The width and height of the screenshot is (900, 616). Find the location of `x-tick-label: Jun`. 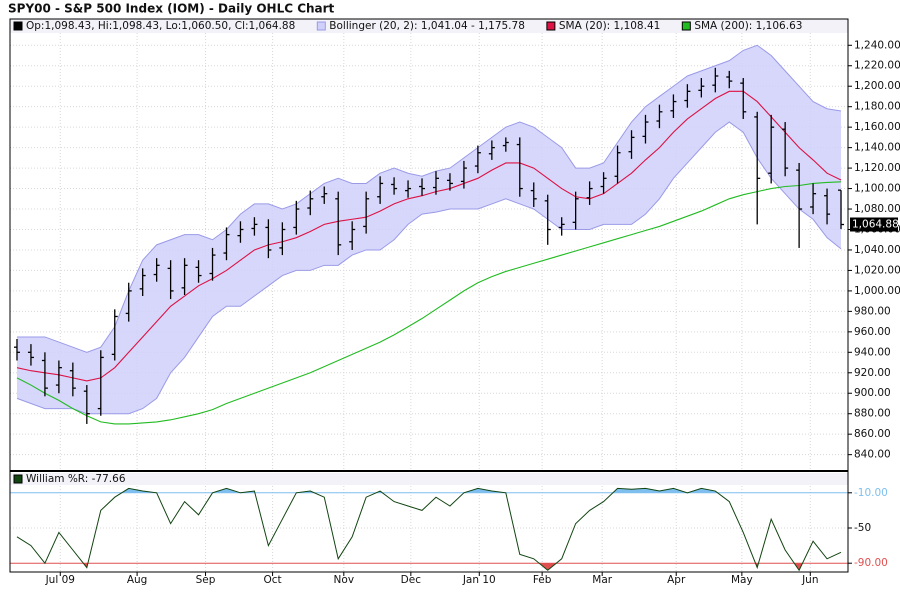

x-tick-label: Jun is located at coordinates (809, 580).